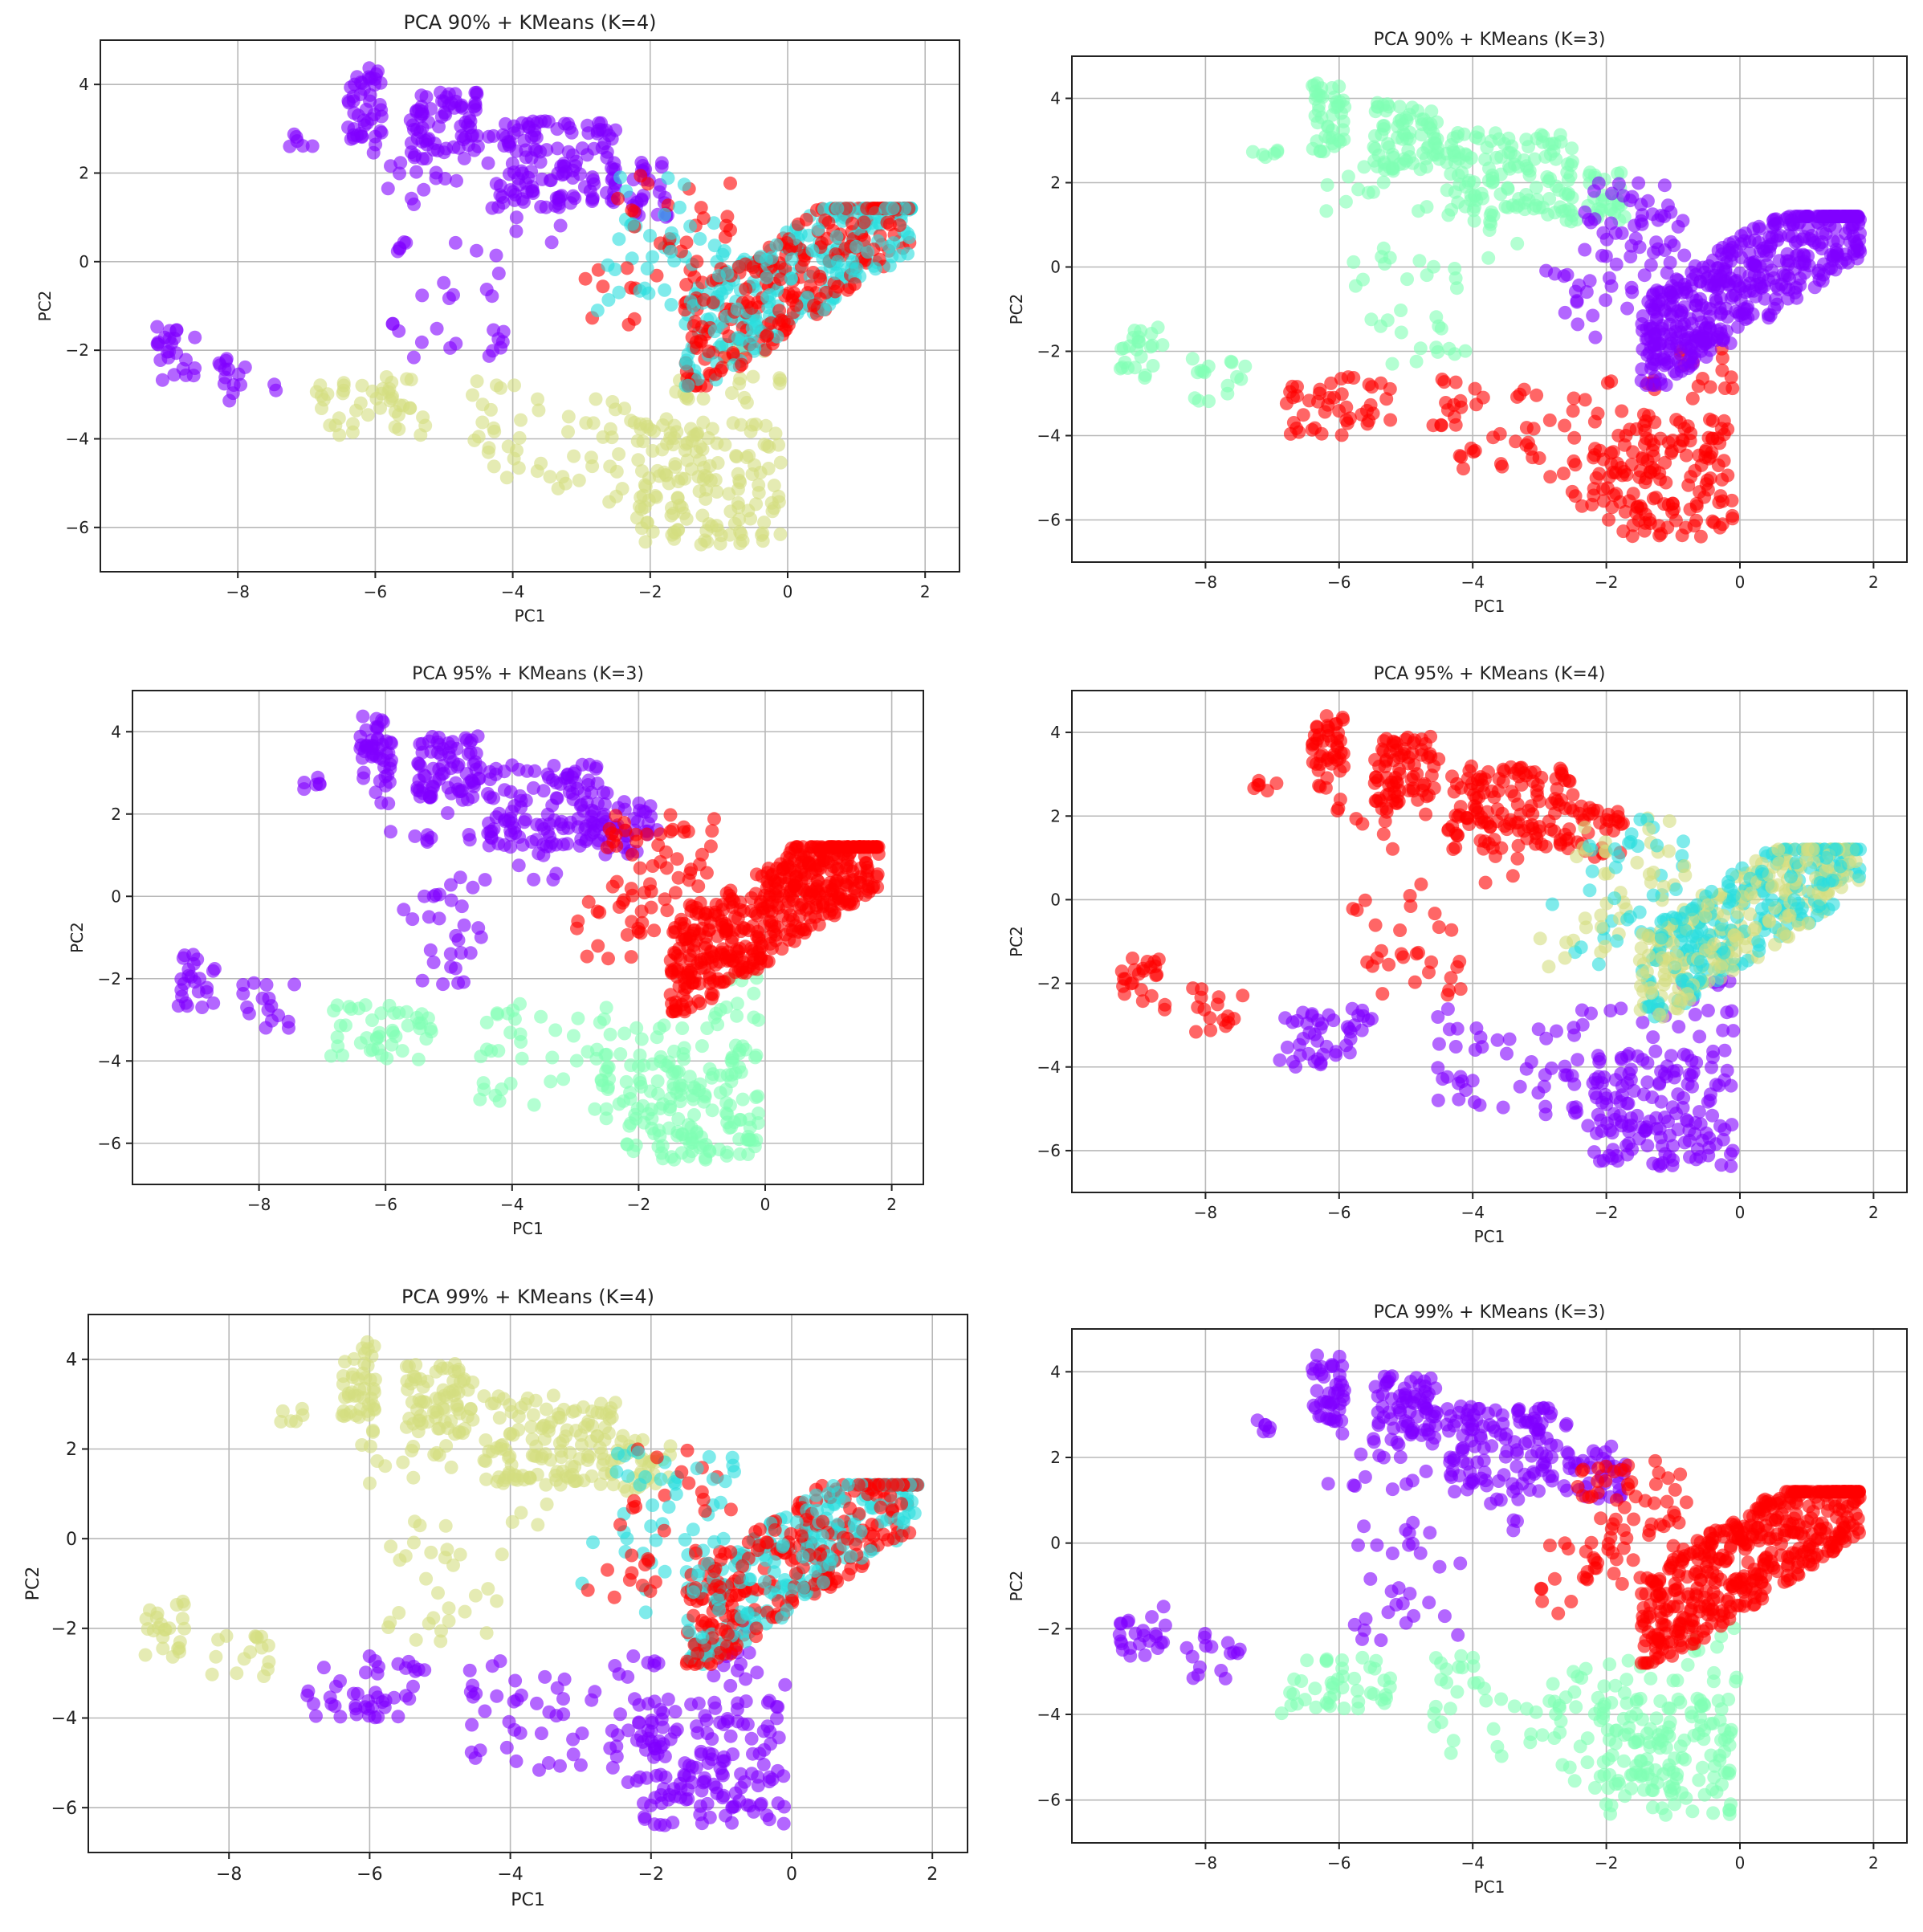 This screenshot has height=1932, width=1923. I want to click on x-tick-label: −8, so click(238, 591).